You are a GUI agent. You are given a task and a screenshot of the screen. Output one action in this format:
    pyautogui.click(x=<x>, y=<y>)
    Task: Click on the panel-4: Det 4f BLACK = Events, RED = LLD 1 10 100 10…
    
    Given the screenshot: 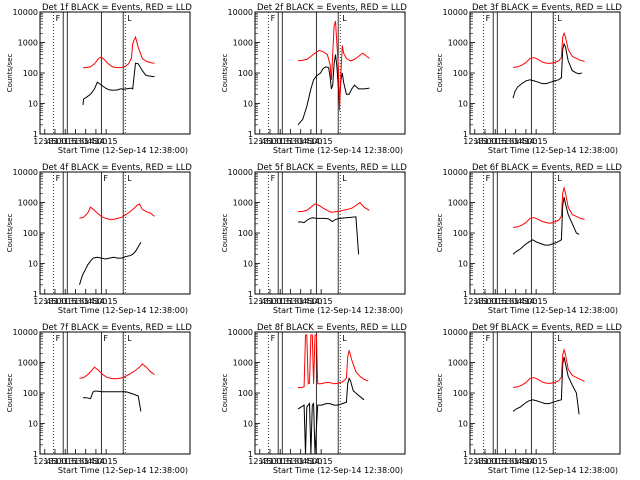 What is the action you would take?
    pyautogui.click(x=99, y=239)
    